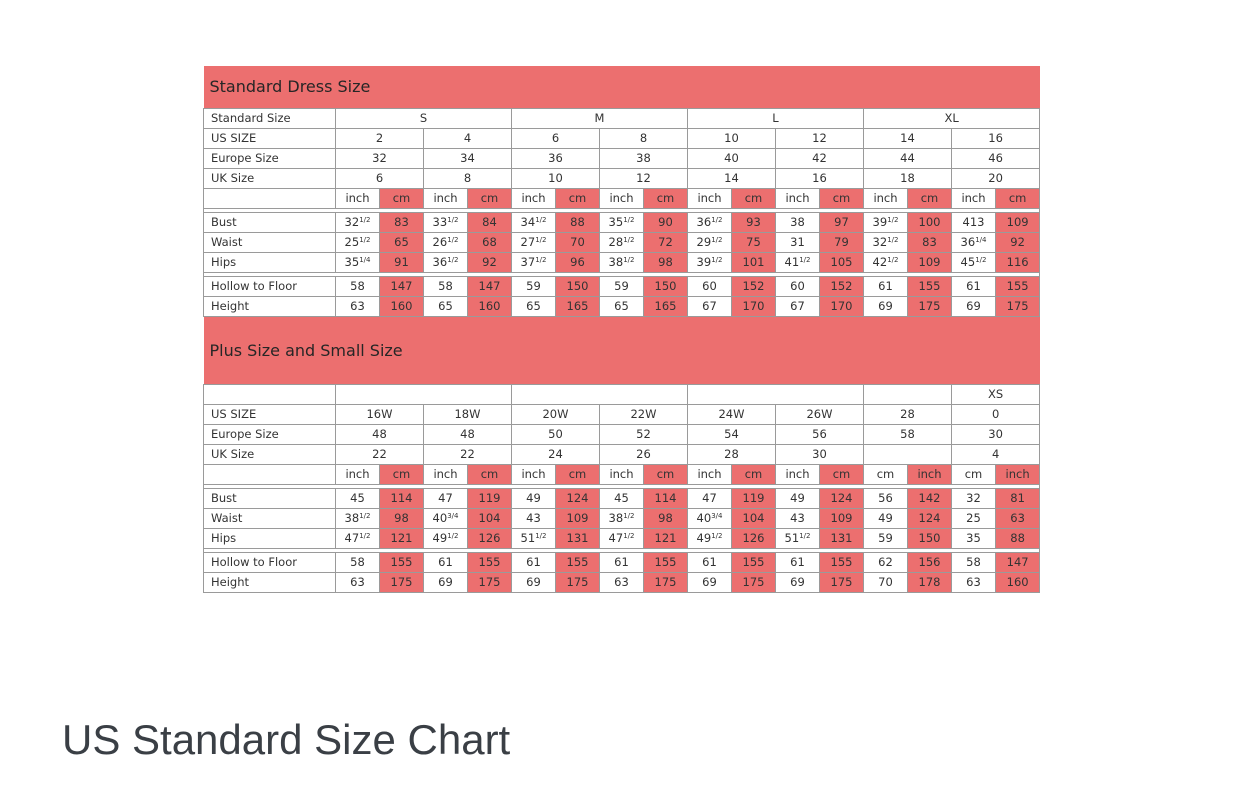 This screenshot has height=788, width=1242. I want to click on size-cell: 2, so click(379, 138).